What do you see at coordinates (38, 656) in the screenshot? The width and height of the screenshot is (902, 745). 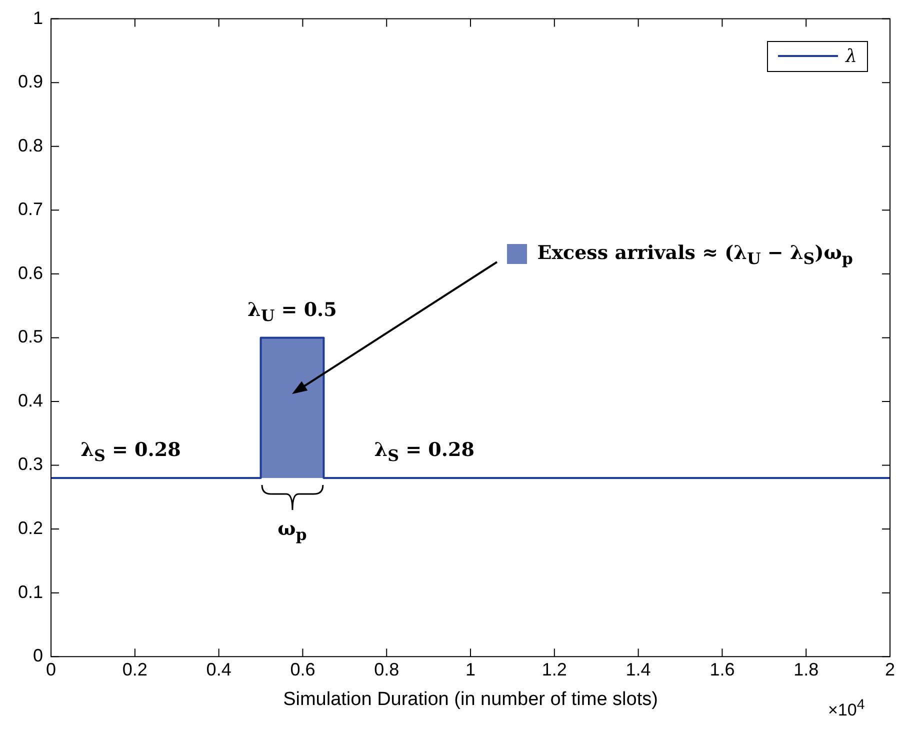 I see `y-tick-label: 0` at bounding box center [38, 656].